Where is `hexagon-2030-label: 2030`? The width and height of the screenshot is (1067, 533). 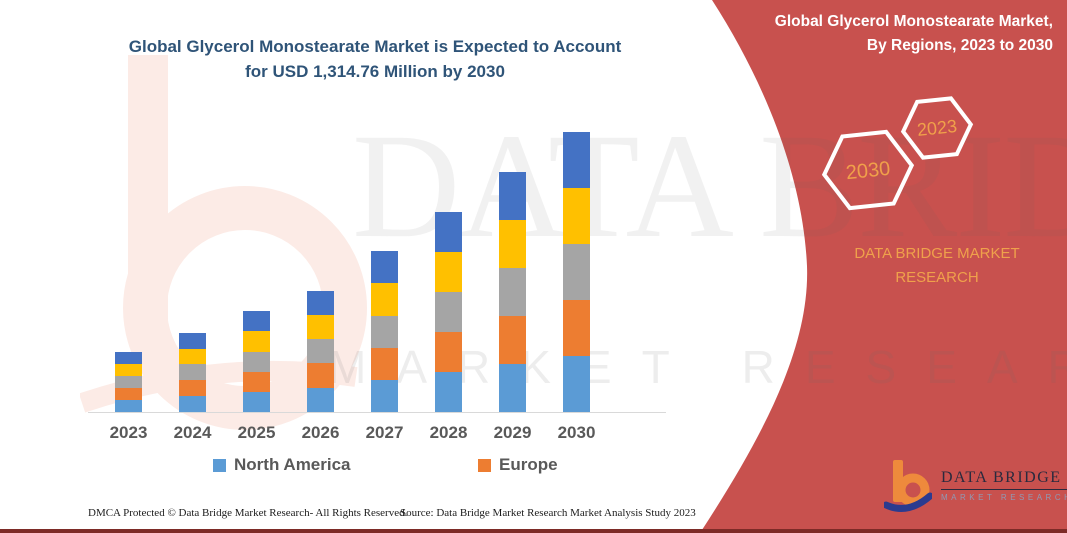 hexagon-2030-label: 2030 is located at coordinates (868, 171).